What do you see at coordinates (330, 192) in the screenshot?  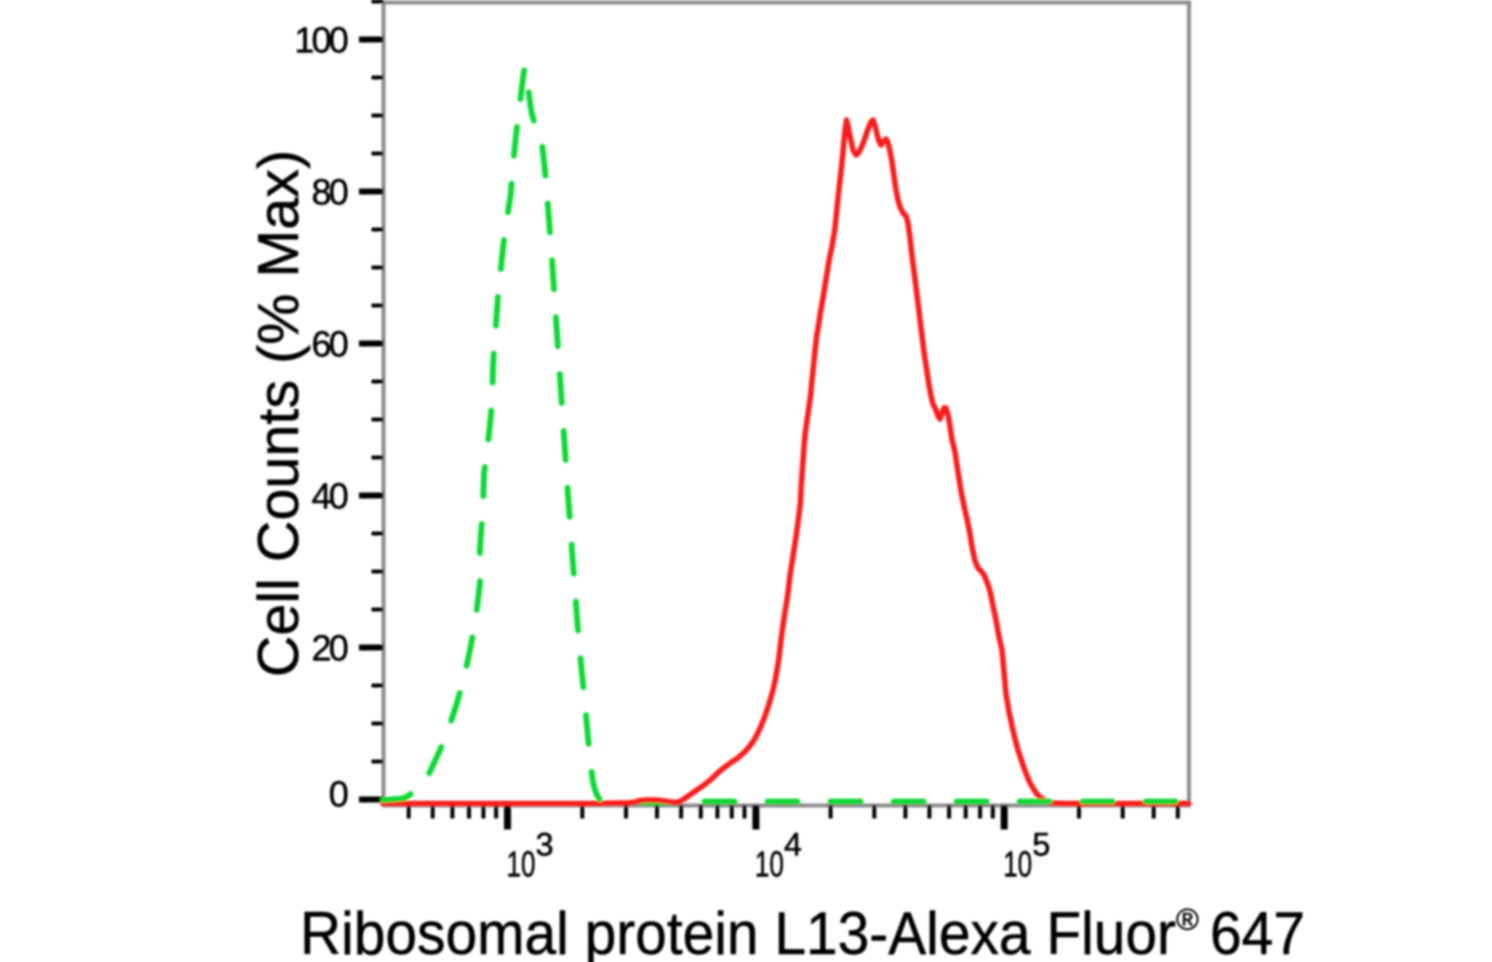 I see `svg-text: 80` at bounding box center [330, 192].